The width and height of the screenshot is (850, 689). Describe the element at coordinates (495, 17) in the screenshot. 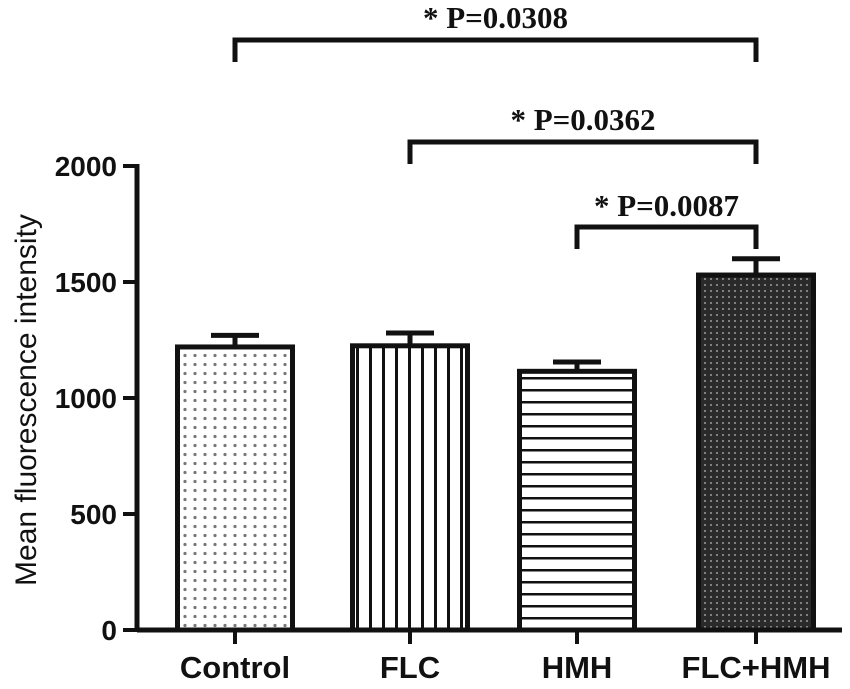

I see `significance-label: * P=0.0308` at that location.